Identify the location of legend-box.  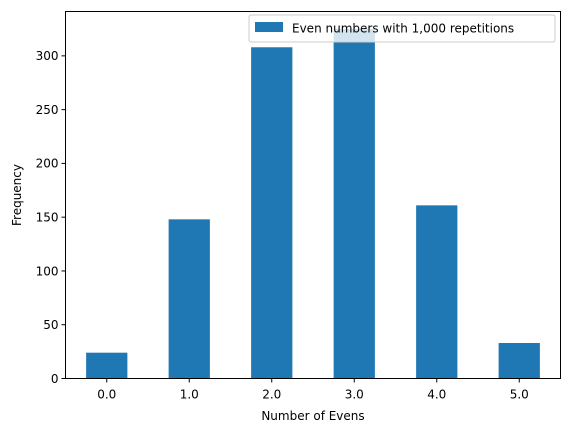
(402, 28).